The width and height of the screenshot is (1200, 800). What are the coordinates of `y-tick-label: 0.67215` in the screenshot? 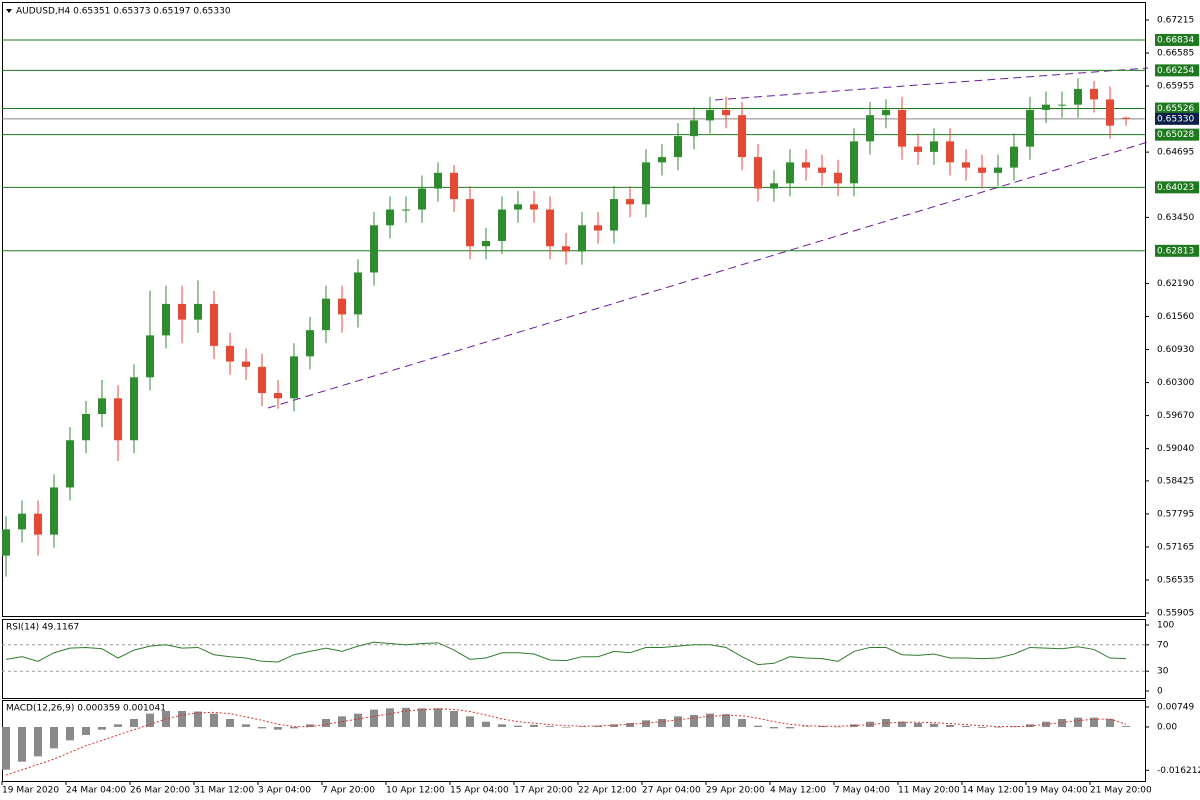 It's located at (1175, 20).